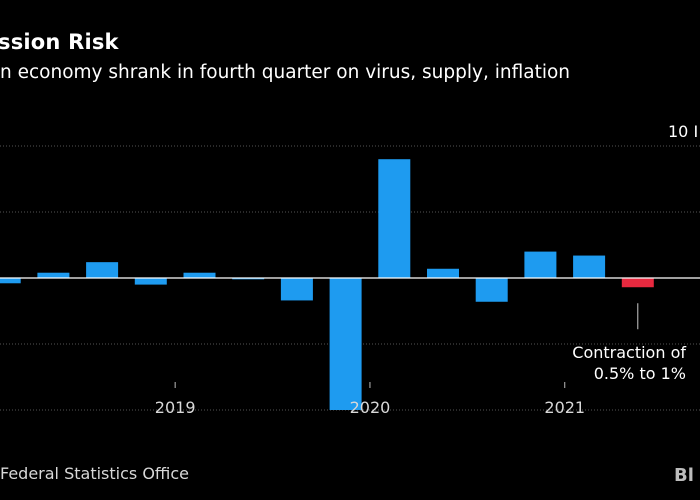 This screenshot has height=500, width=700. Describe the element at coordinates (199, 275) in the screenshot. I see `bar-2019-q3` at that location.